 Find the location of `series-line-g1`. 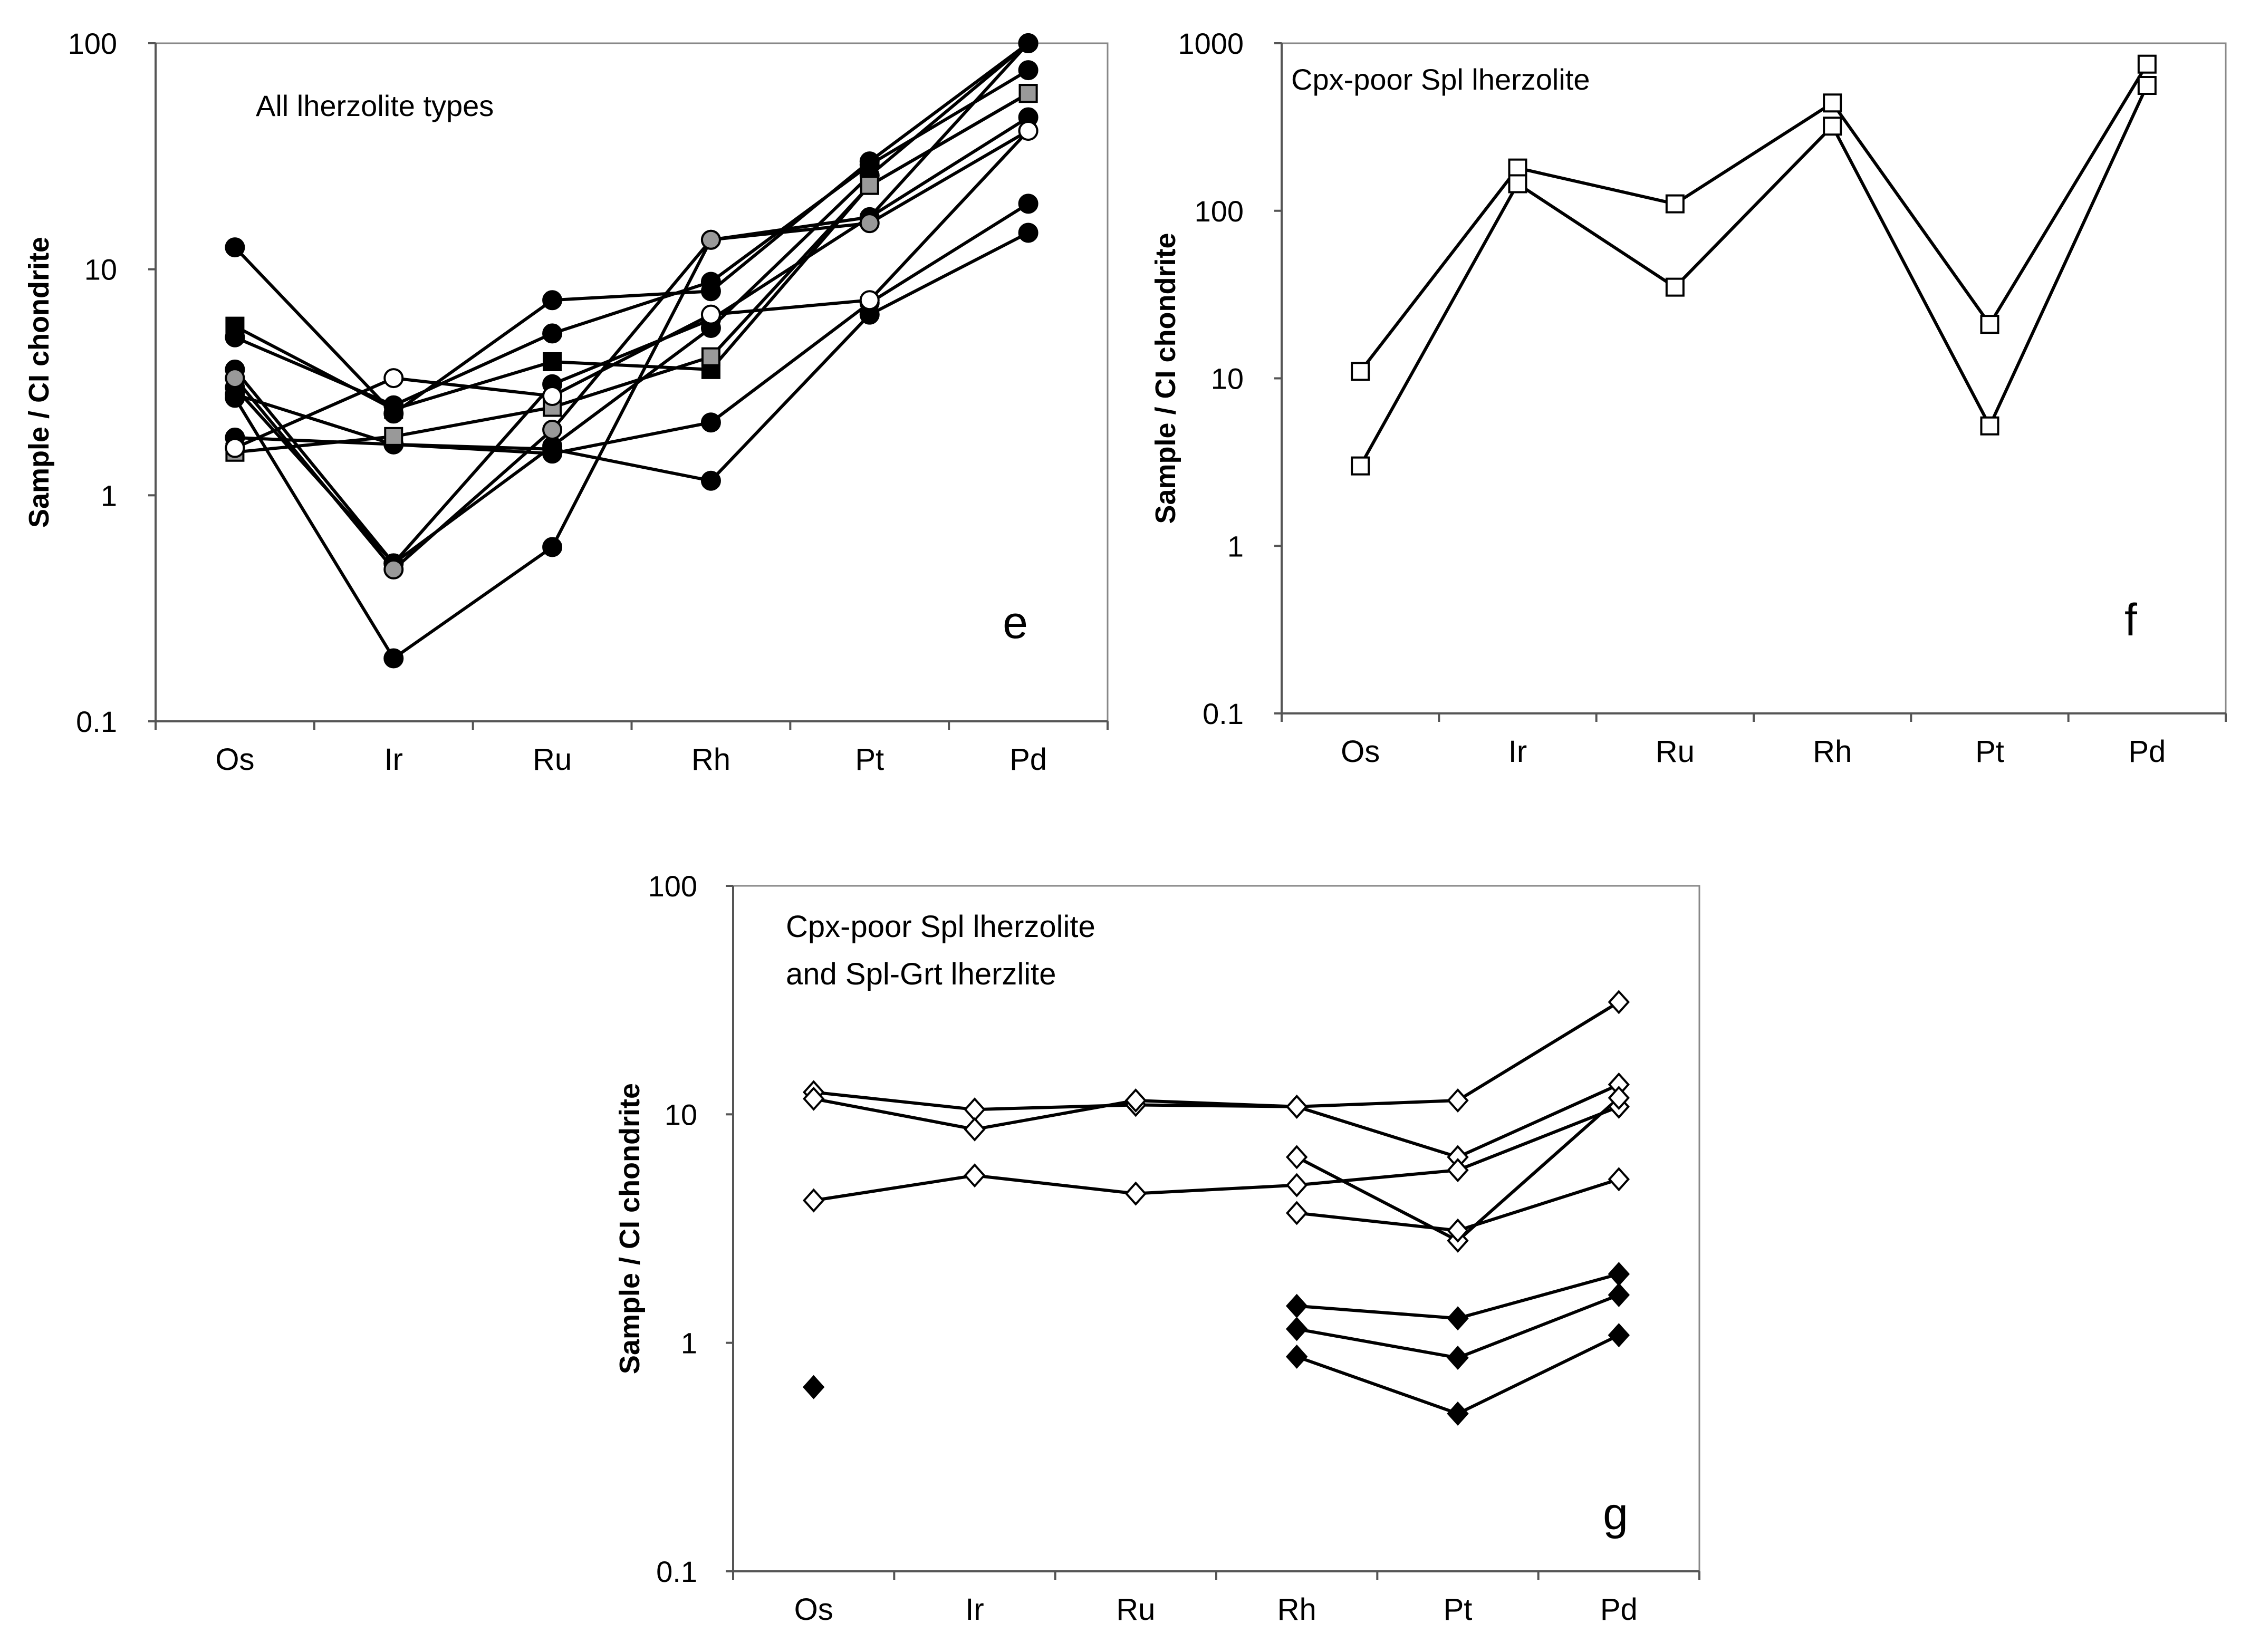

series-line-g1 is located at coordinates (1216, 1056).